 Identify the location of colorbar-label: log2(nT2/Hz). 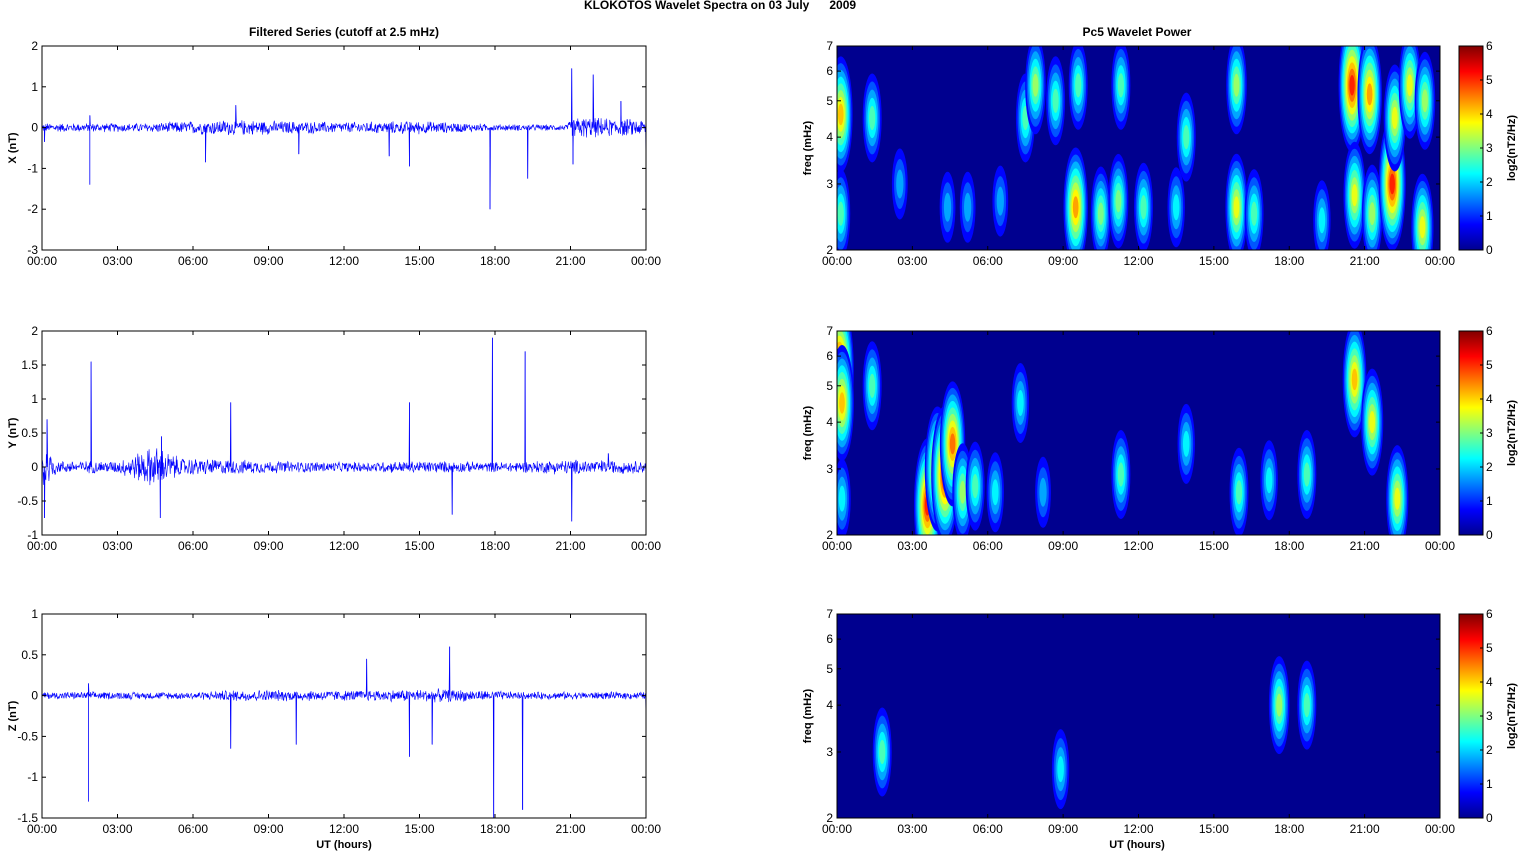
(1512, 148).